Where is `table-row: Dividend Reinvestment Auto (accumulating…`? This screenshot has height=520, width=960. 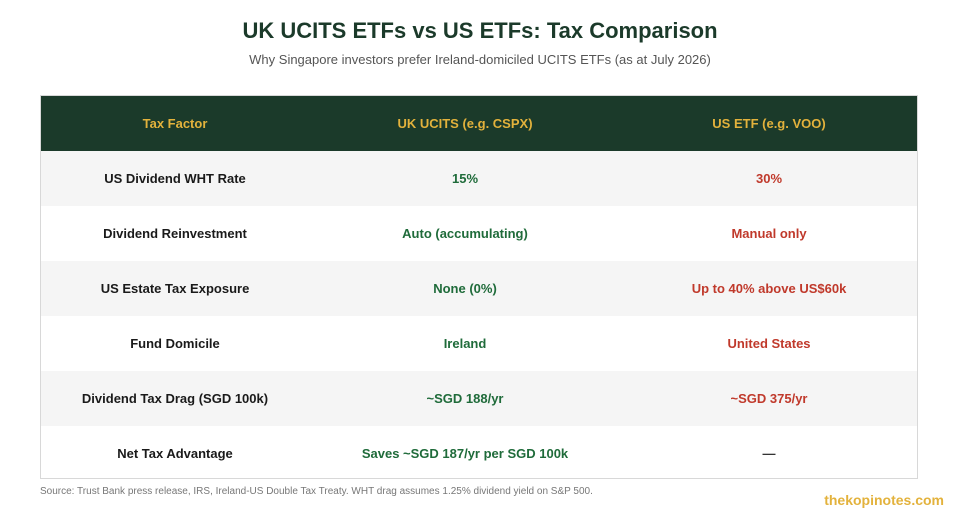 table-row: Dividend Reinvestment Auto (accumulating… is located at coordinates (479, 233).